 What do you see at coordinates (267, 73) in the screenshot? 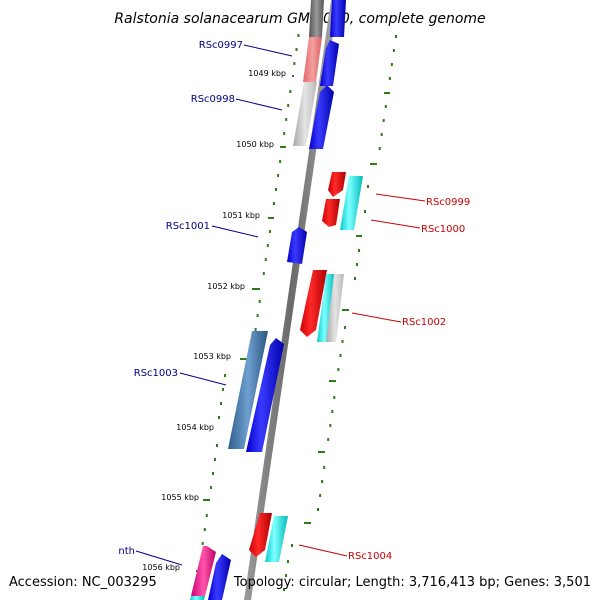
I see `tick-label: 1049 kbp` at bounding box center [267, 73].